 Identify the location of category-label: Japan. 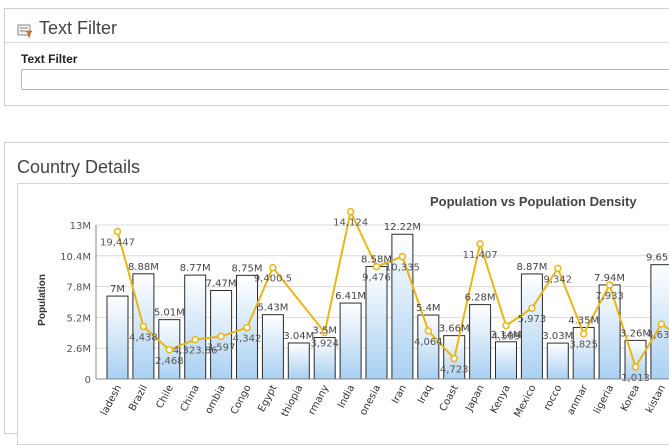
(474, 398).